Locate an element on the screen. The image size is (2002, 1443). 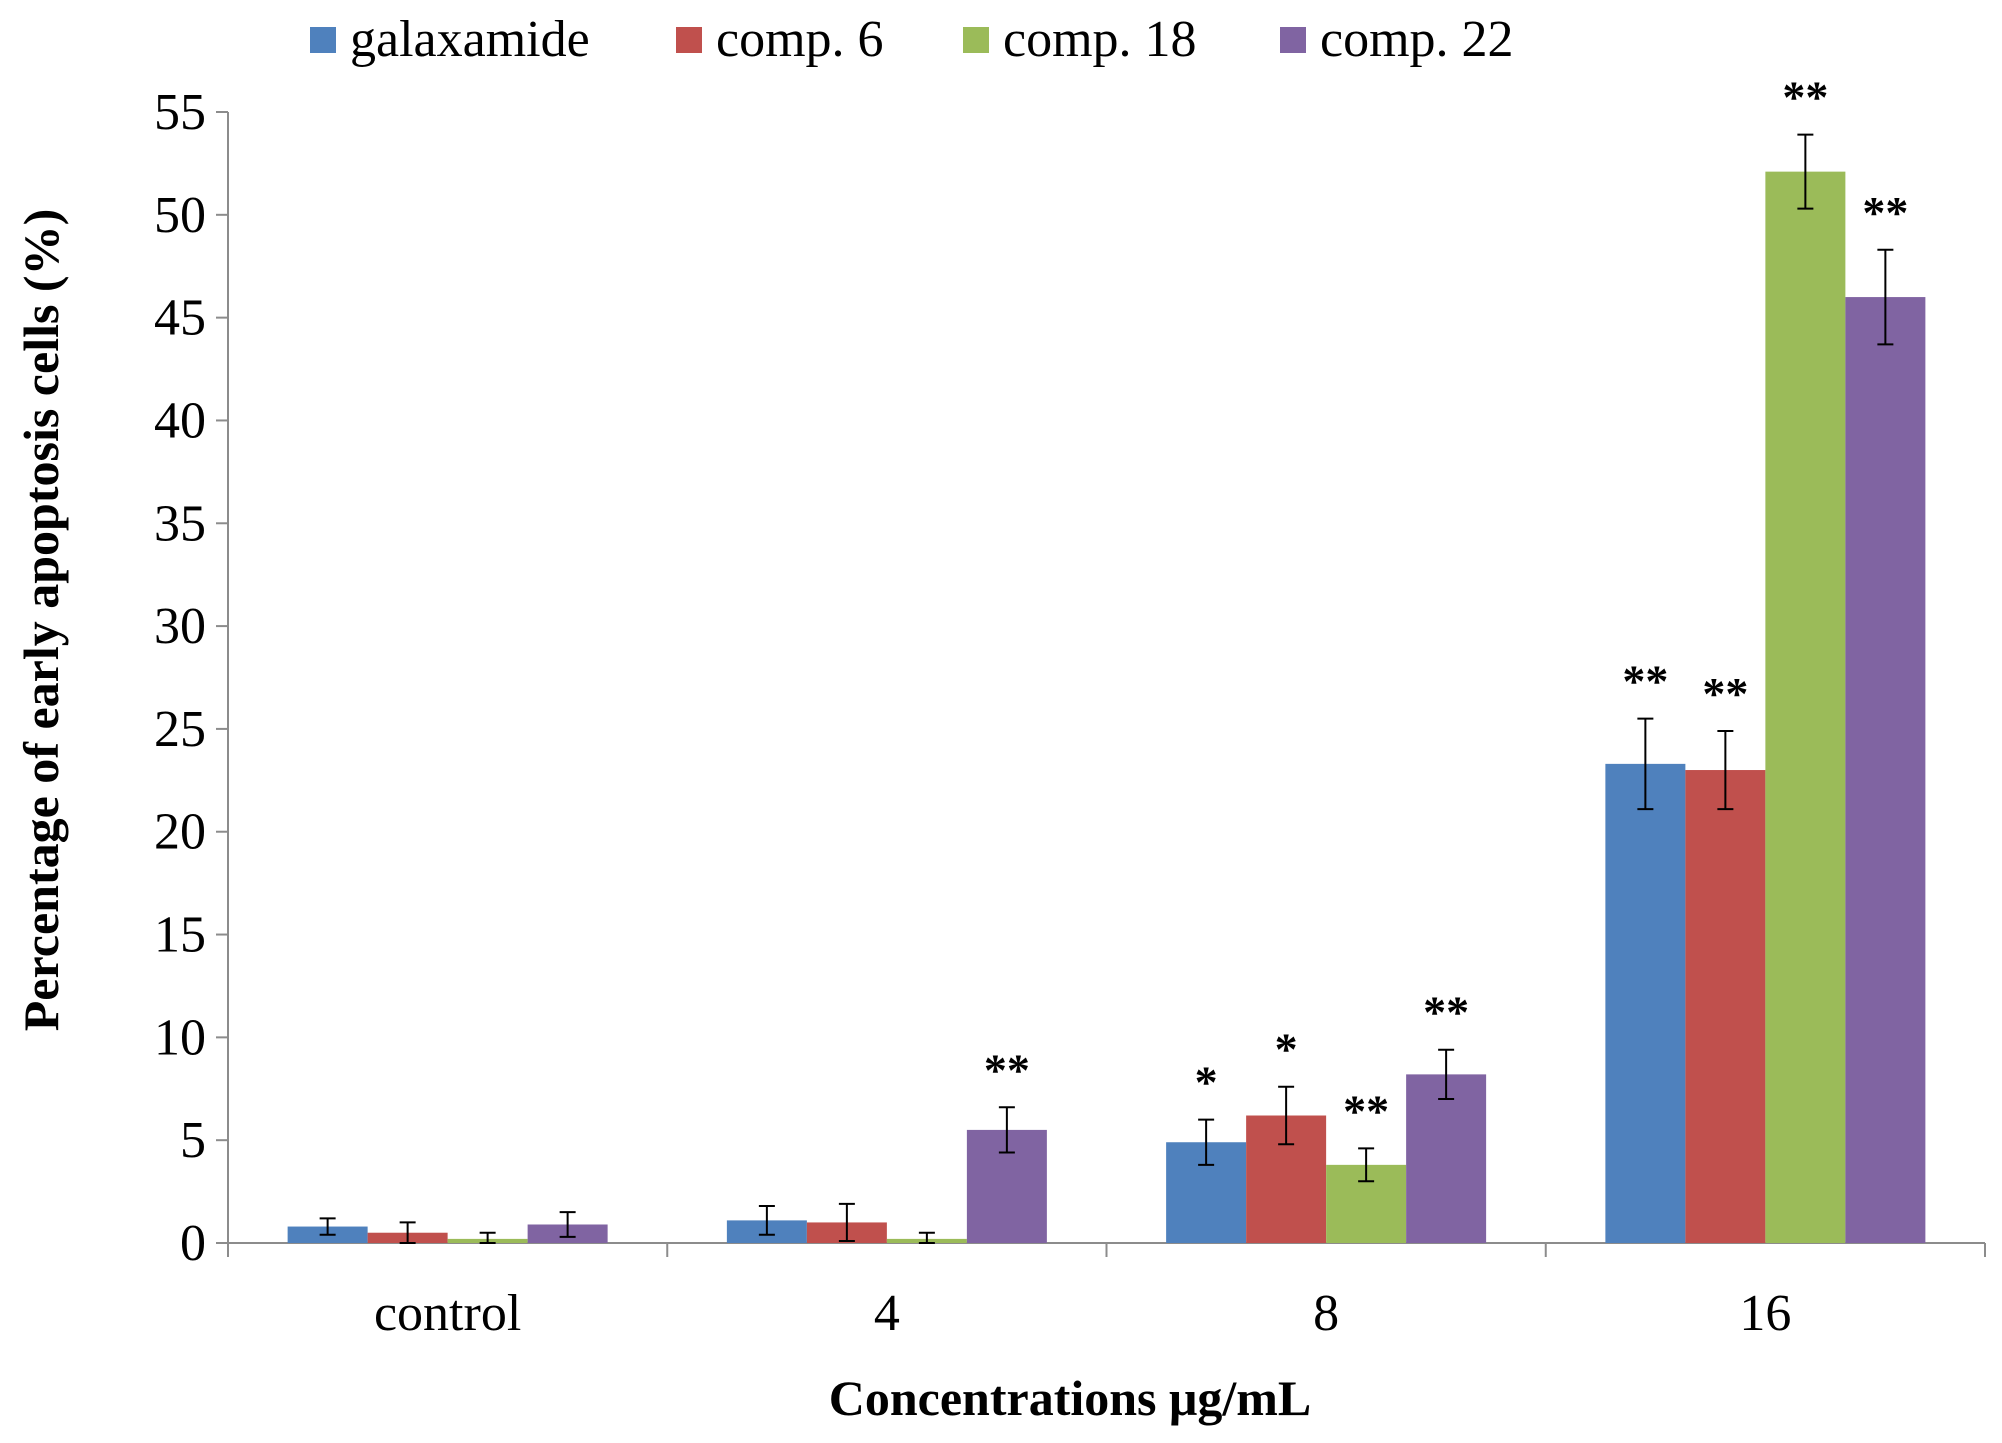
y-tick-label: 20 is located at coordinates (180, 832).